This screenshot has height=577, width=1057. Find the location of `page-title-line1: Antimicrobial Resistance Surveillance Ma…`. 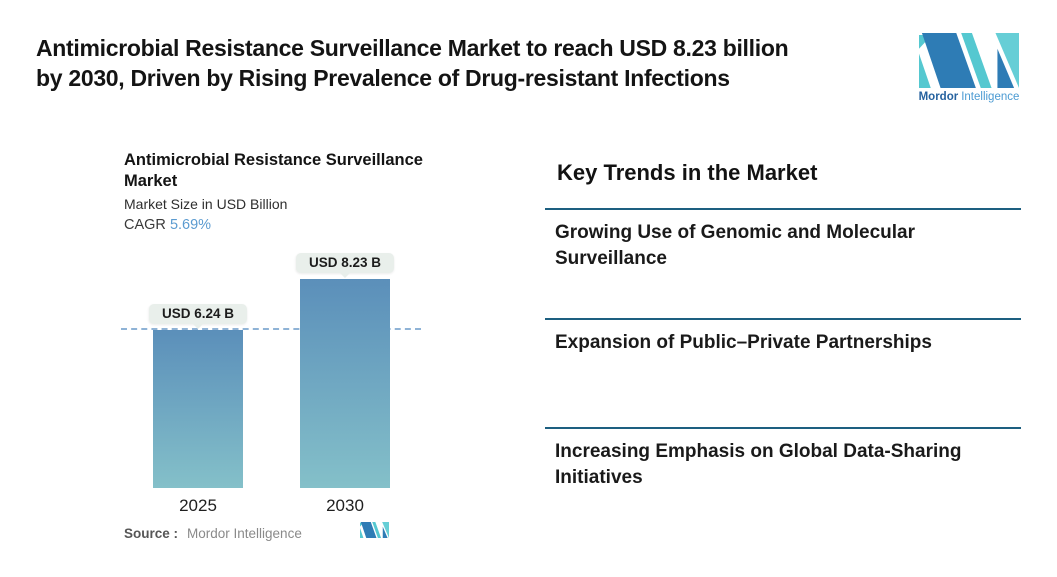

page-title-line1: Antimicrobial Resistance Surveillance Ma… is located at coordinates (412, 48).